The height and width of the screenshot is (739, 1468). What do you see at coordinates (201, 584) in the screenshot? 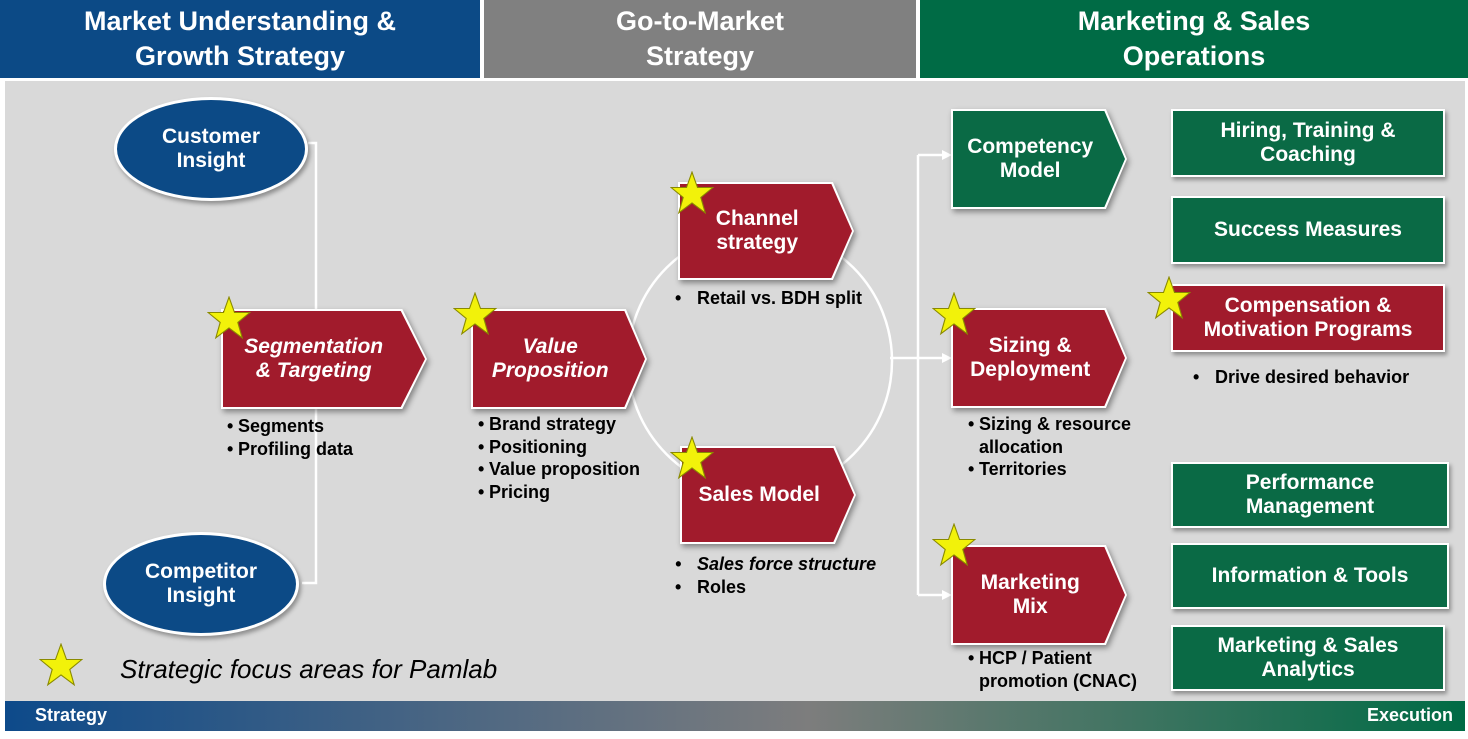
I see `competitor-insight-oval: Competitor Insight` at bounding box center [201, 584].